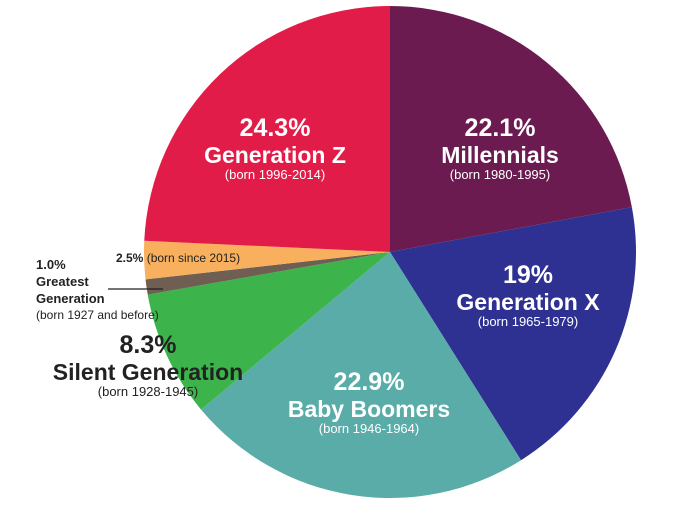 Image resolution: width=700 pixels, height=516 pixels. What do you see at coordinates (369, 382) in the screenshot?
I see `boomers-pct: 22.9%` at bounding box center [369, 382].